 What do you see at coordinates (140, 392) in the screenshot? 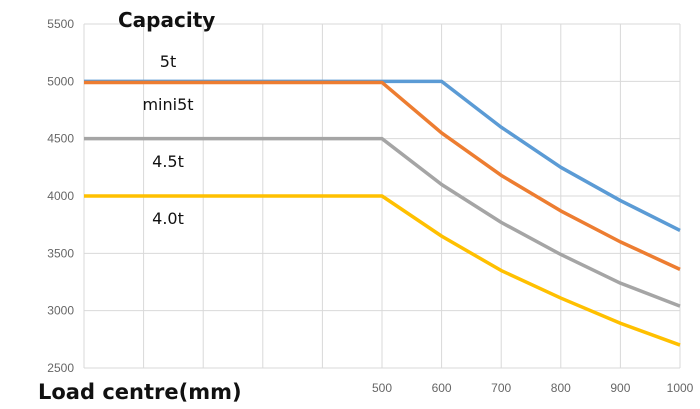
I see `x-axis-label: Load centre(mm)` at bounding box center [140, 392].